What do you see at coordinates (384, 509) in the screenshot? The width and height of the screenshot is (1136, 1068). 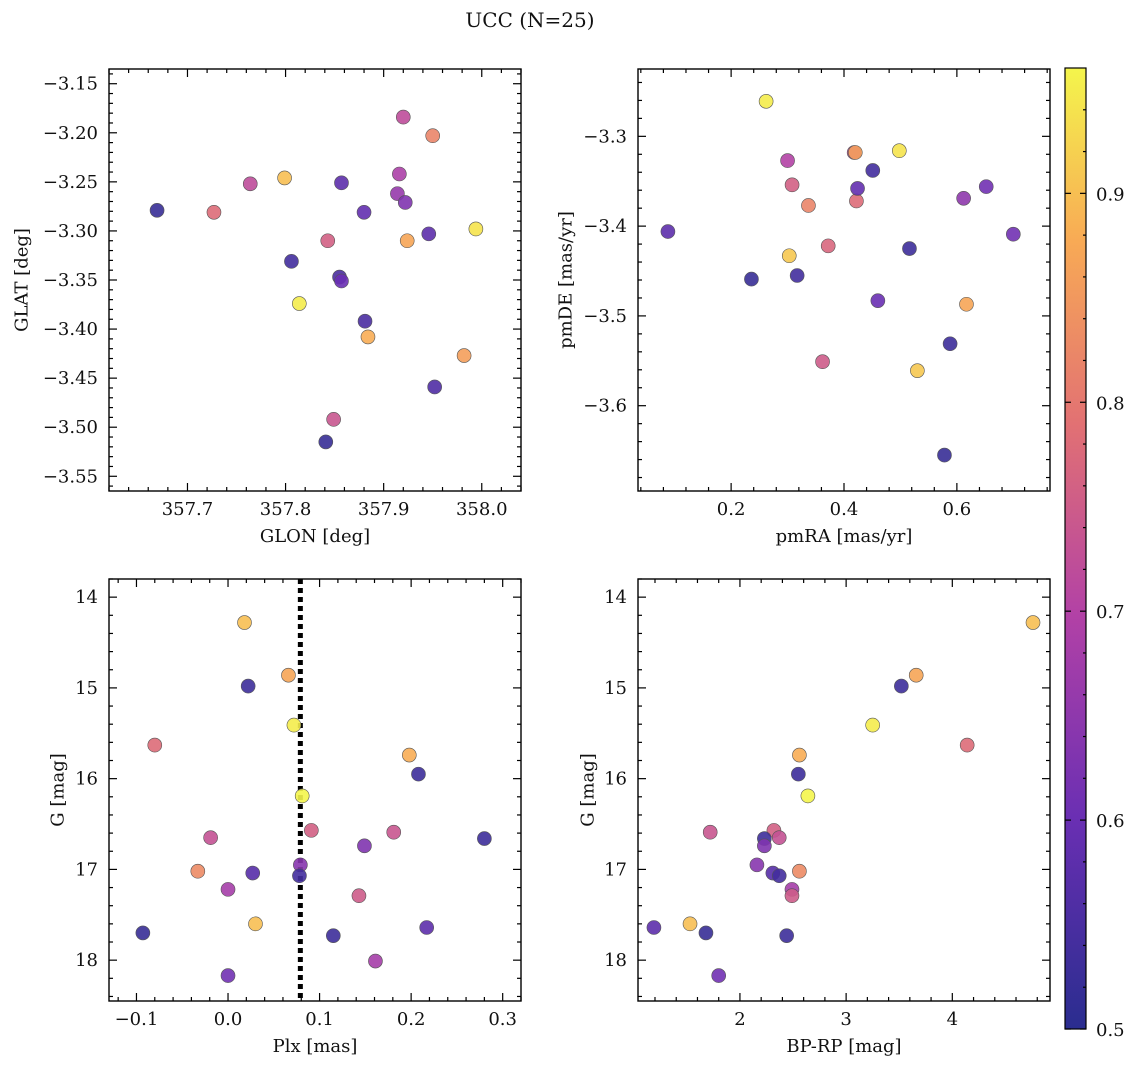 I see `x-tick-label: 357.9` at bounding box center [384, 509].